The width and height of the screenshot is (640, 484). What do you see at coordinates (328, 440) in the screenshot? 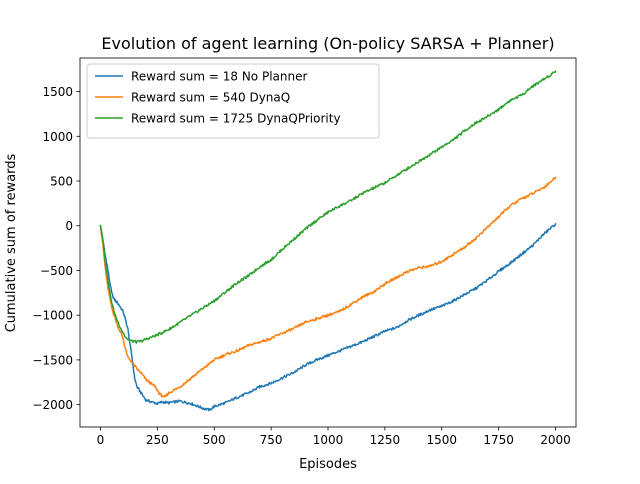
I see `x-tick-label: 1000` at bounding box center [328, 440].